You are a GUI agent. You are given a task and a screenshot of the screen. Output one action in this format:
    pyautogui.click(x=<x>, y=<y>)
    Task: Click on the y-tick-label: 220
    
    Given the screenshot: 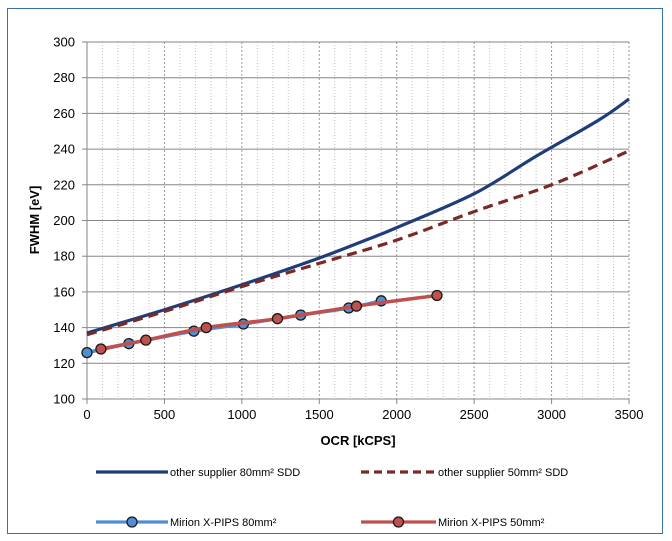 What is the action you would take?
    pyautogui.click(x=64, y=184)
    